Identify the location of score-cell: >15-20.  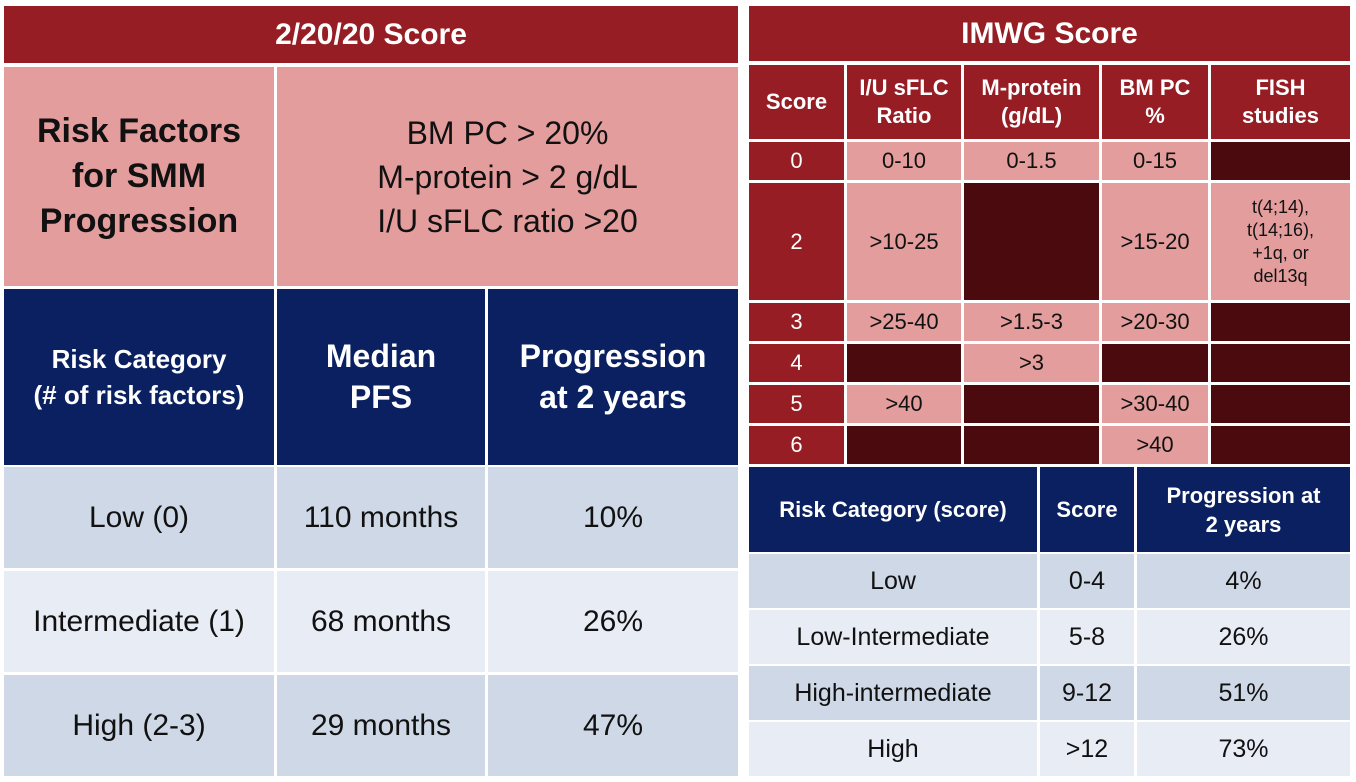
(1155, 241).